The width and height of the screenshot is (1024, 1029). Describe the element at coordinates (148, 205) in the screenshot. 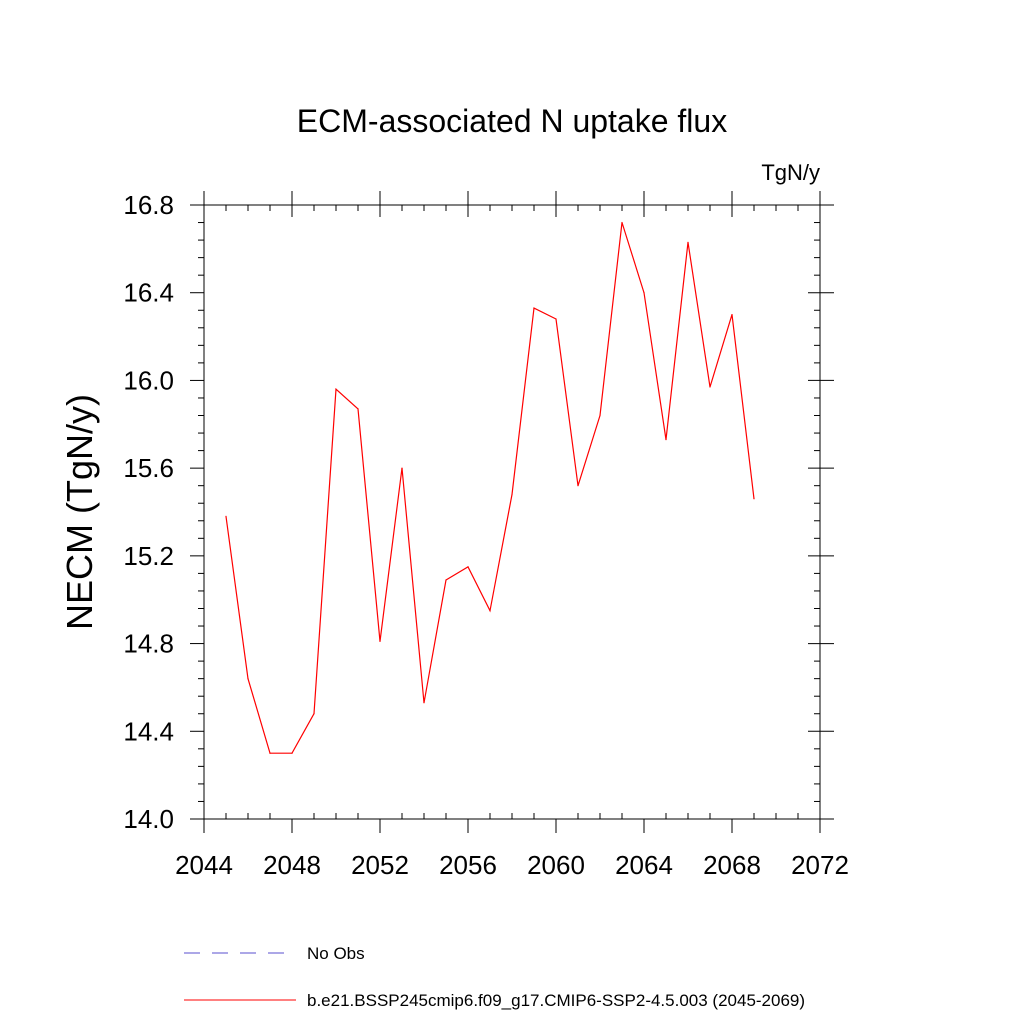

I see `y-tick-label: 16.8` at that location.